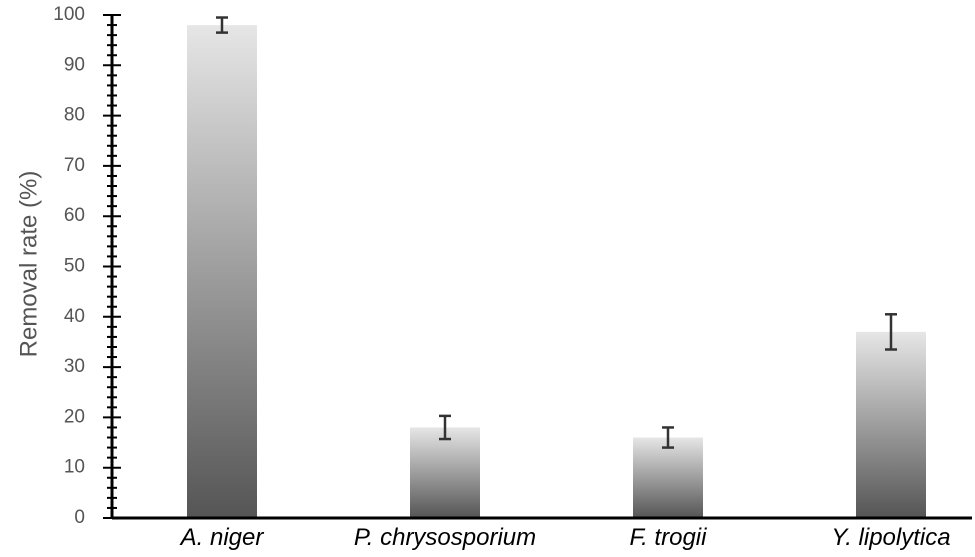 The height and width of the screenshot is (557, 975). Describe the element at coordinates (222, 537) in the screenshot. I see `x-tick-label: A. niger` at that location.